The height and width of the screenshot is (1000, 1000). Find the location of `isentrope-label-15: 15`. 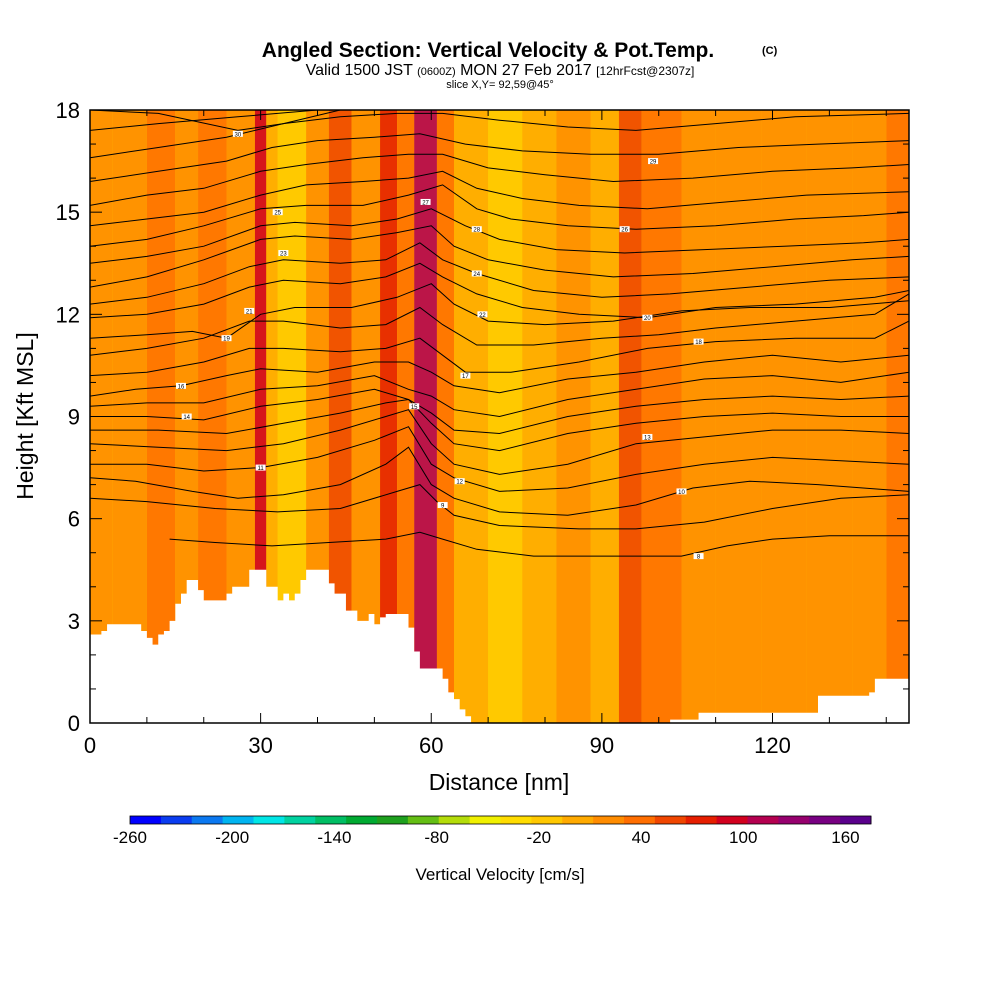

isentrope-label-15: 15 is located at coordinates (414, 408).